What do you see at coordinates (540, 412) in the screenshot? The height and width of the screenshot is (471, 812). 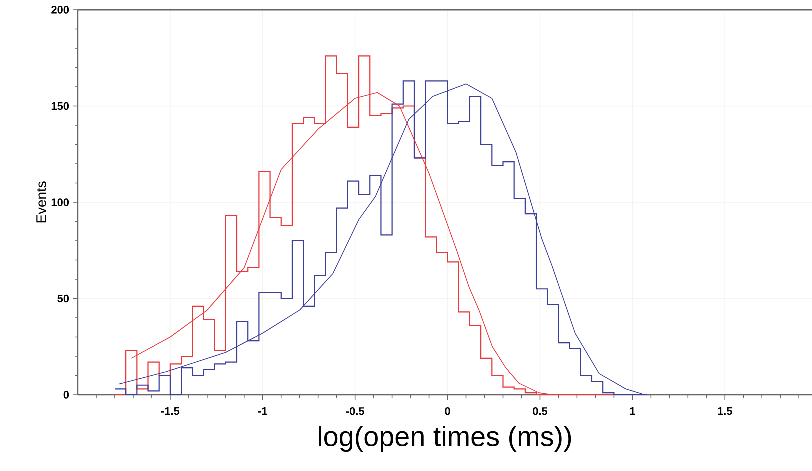 I see `x-tick-label: 0.5` at bounding box center [540, 412].